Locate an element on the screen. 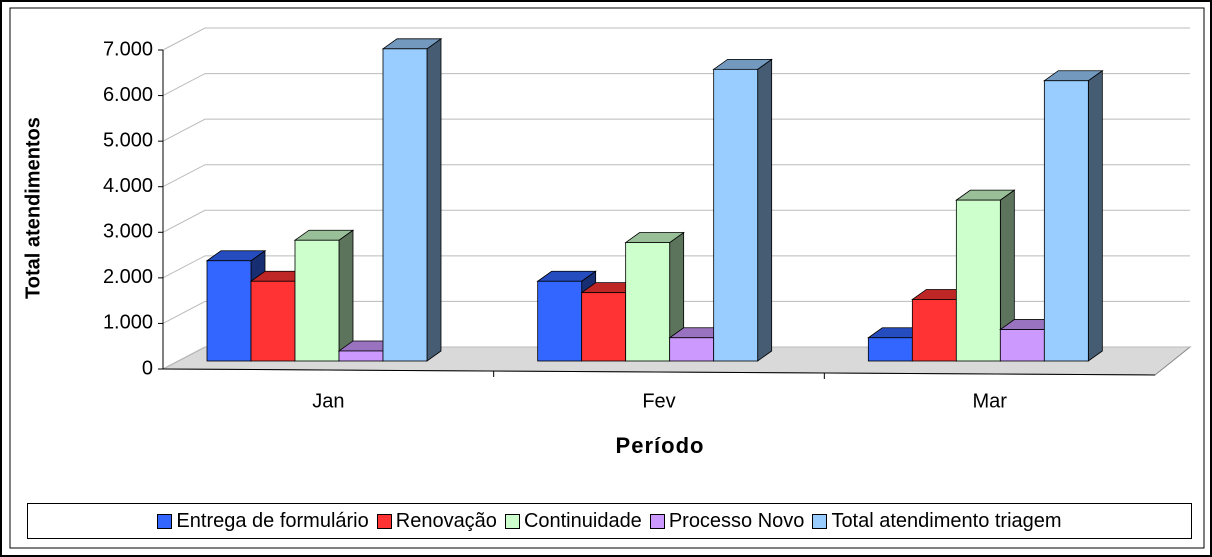  y-tick-label: 0 is located at coordinates (147, 368).